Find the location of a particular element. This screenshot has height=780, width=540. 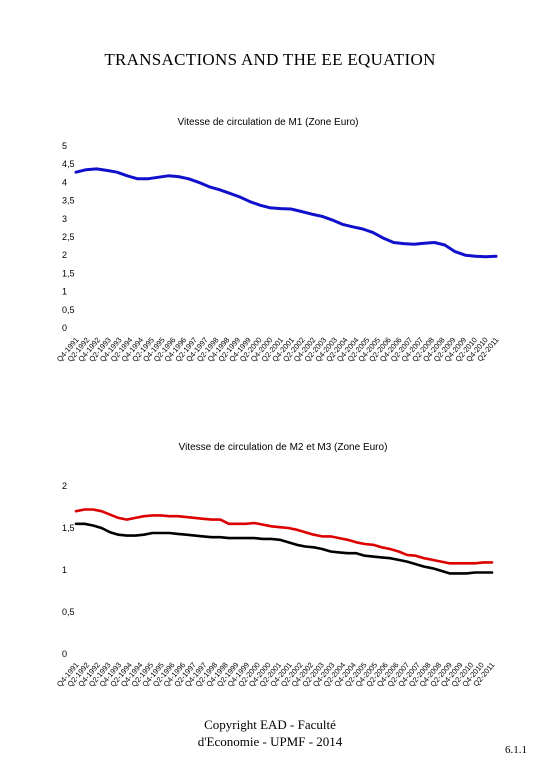

page-title: TRANSACTIONS AND THE EE EQUATION is located at coordinates (270, 59).